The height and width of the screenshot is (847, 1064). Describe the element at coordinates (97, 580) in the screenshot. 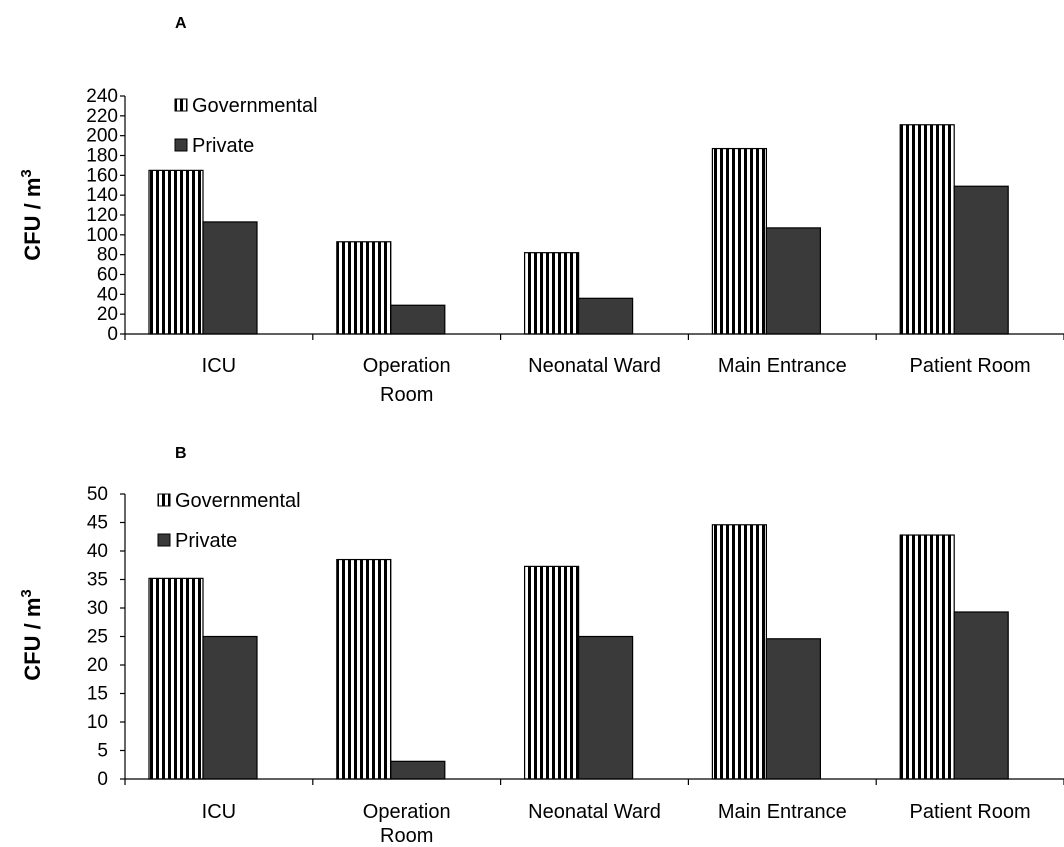

I see `y-tick-label: 35` at that location.